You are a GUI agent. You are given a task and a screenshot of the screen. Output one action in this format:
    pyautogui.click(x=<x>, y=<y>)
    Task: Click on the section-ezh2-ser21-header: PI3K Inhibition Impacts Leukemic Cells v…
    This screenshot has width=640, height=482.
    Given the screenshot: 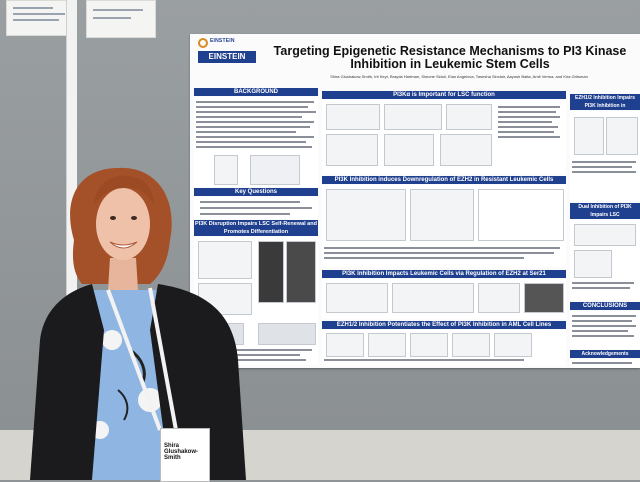 What is the action you would take?
    pyautogui.click(x=444, y=274)
    